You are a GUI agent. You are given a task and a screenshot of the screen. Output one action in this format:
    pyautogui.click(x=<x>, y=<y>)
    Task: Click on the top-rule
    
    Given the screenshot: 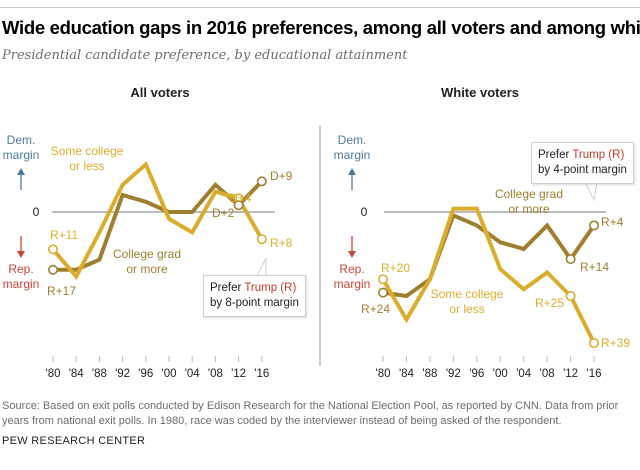 What is the action you would take?
    pyautogui.click(x=320, y=7)
    